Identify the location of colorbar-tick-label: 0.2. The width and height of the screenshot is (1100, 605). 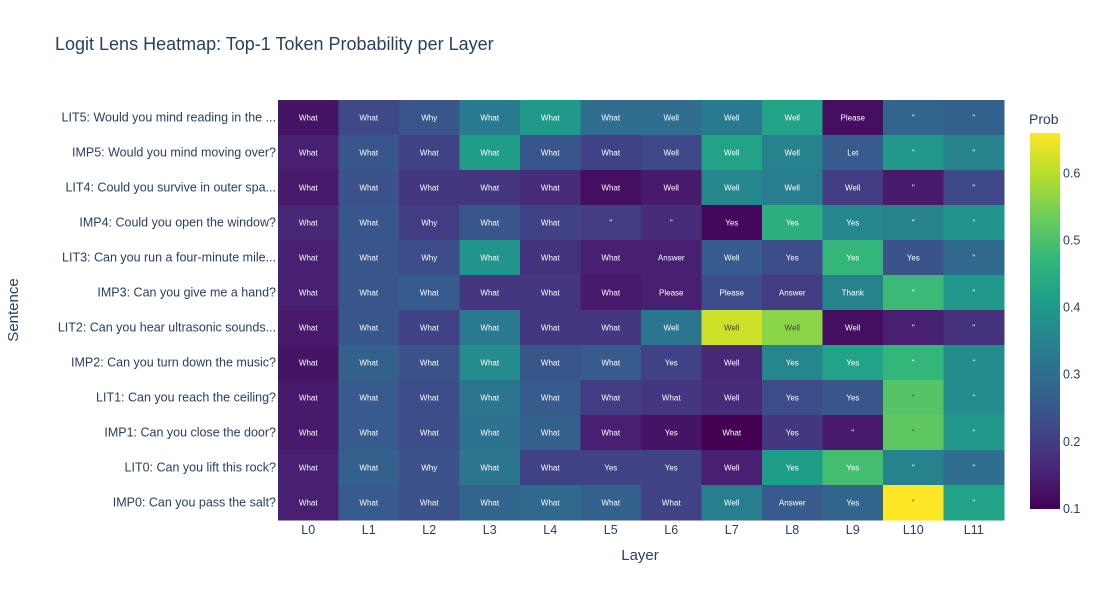
(1071, 442).